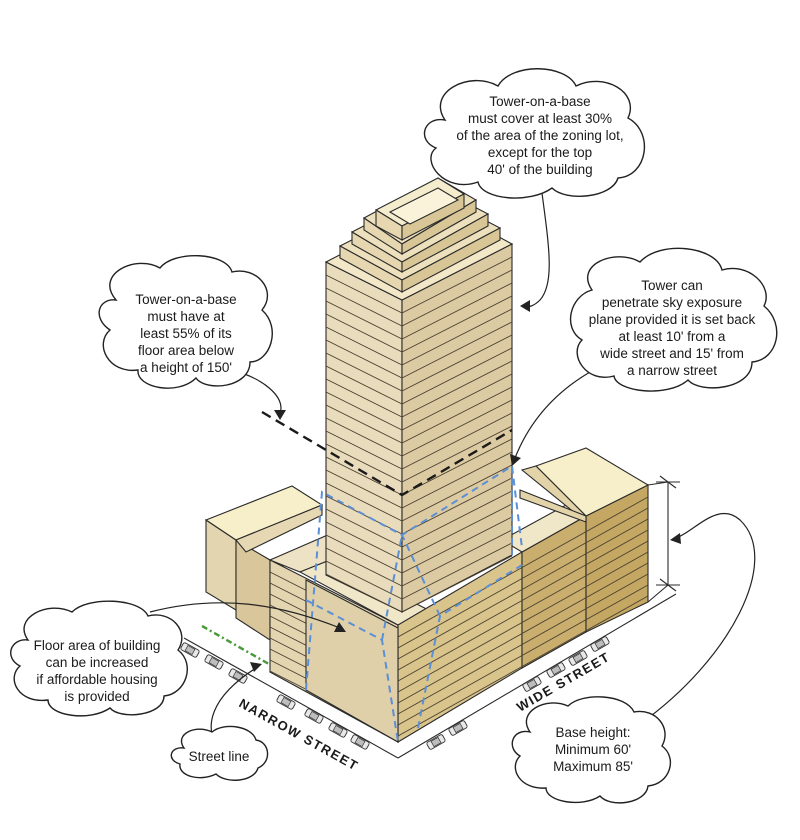 The image size is (800, 840). I want to click on callout-text-line: wide street and 15' from, so click(671, 353).